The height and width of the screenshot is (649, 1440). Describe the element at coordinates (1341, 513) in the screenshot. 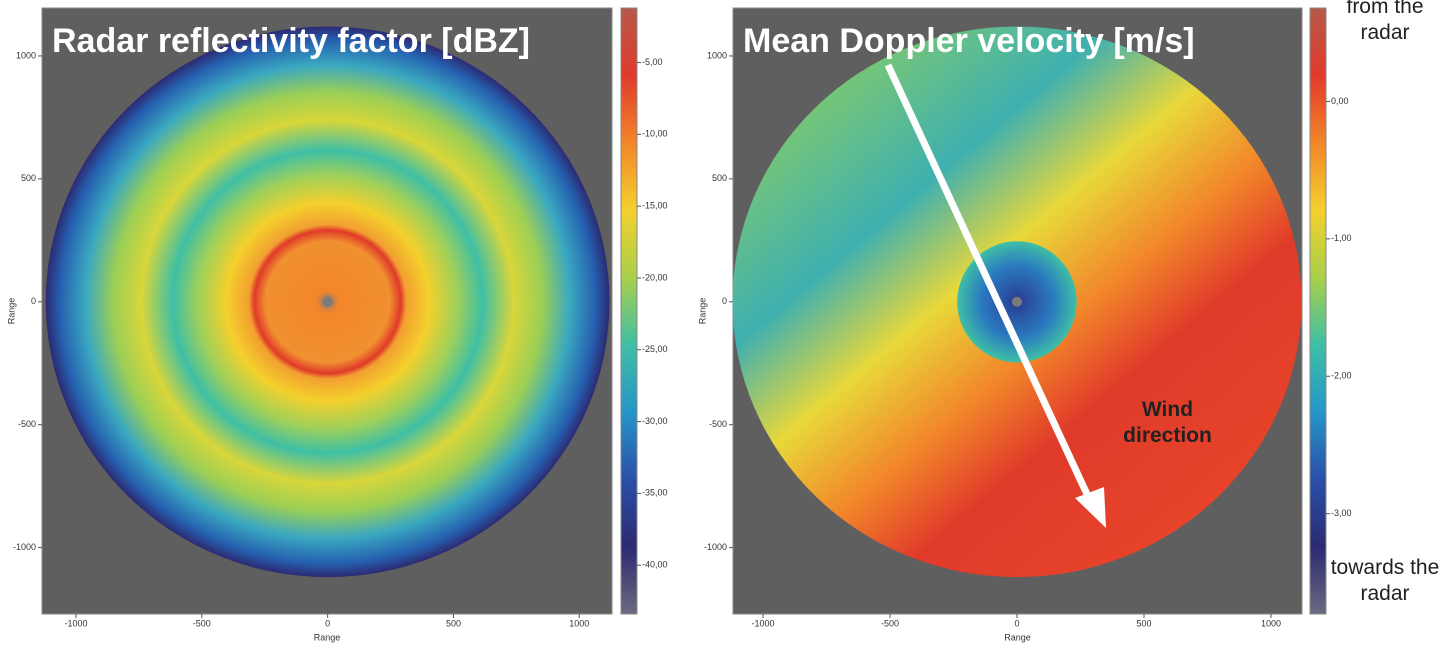

I see `colorbar-tick-label: -3,00` at that location.